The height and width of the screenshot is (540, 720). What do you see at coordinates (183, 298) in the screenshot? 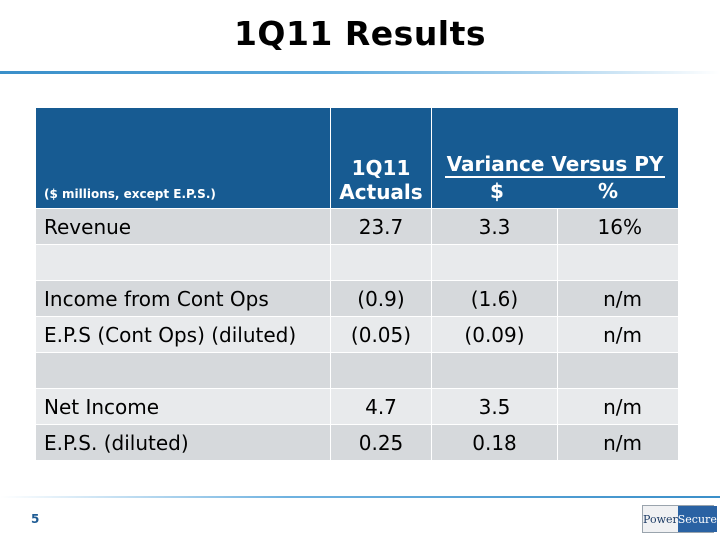
I see `row-label: Income from Cont Ops` at bounding box center [183, 298].